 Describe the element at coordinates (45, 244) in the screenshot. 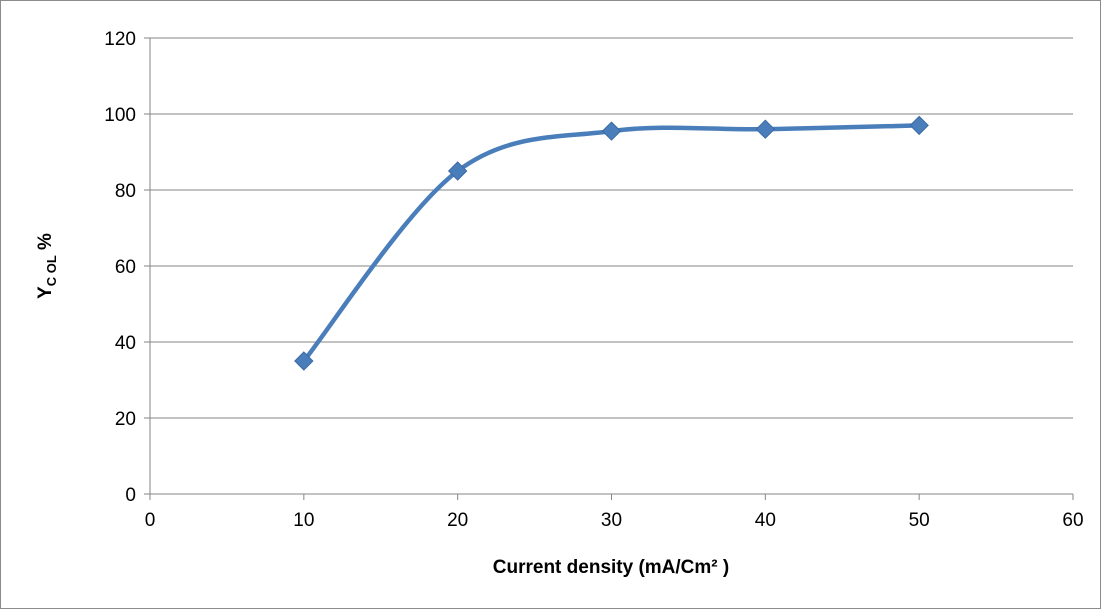

I see `y-axis-title-suffix: %` at that location.